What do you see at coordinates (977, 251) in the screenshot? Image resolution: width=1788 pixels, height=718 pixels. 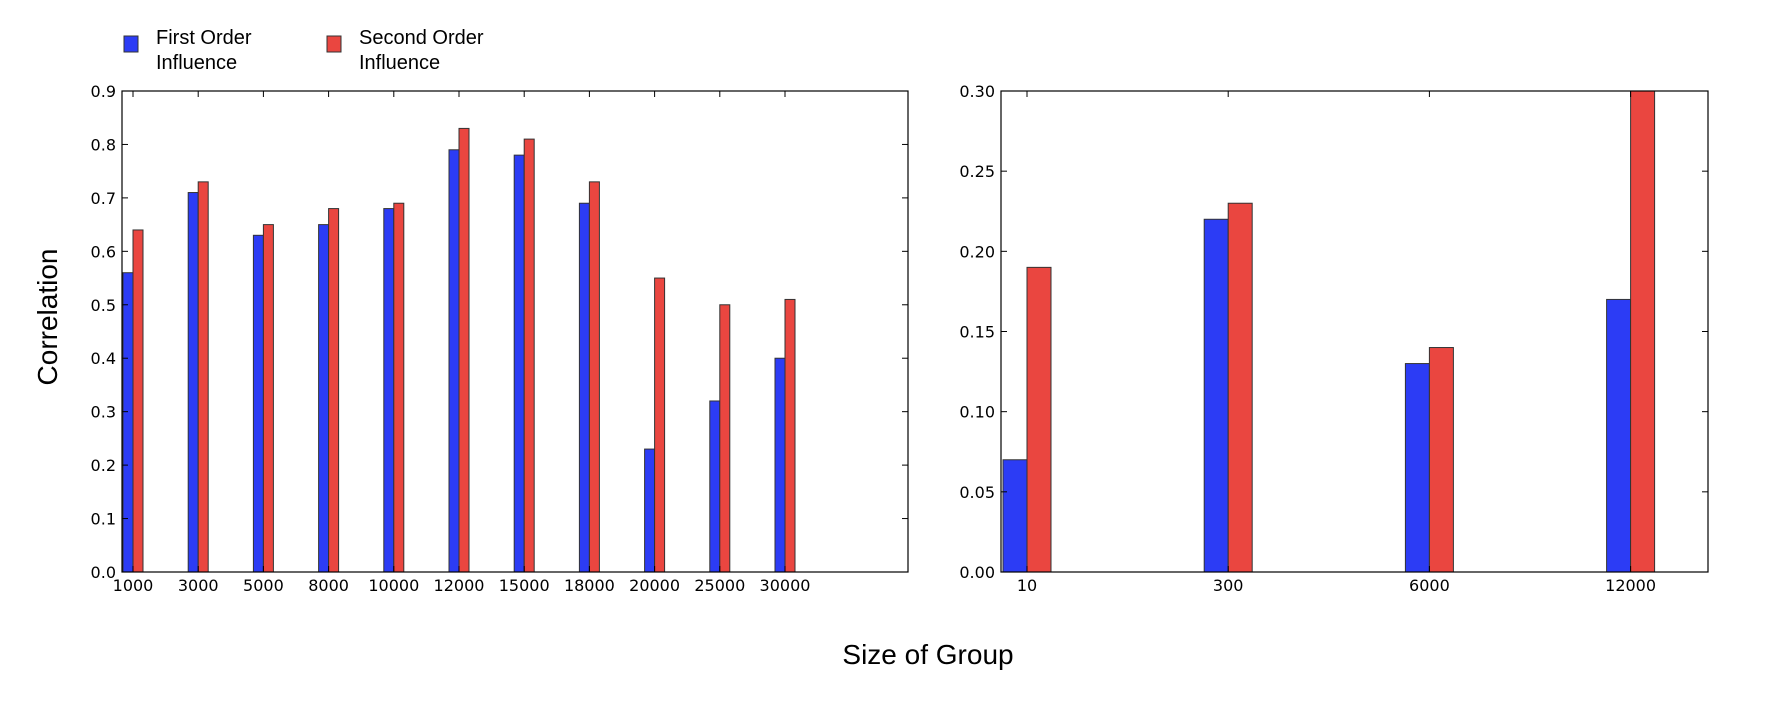 I see `y-tick-label: 0.20` at bounding box center [977, 251].